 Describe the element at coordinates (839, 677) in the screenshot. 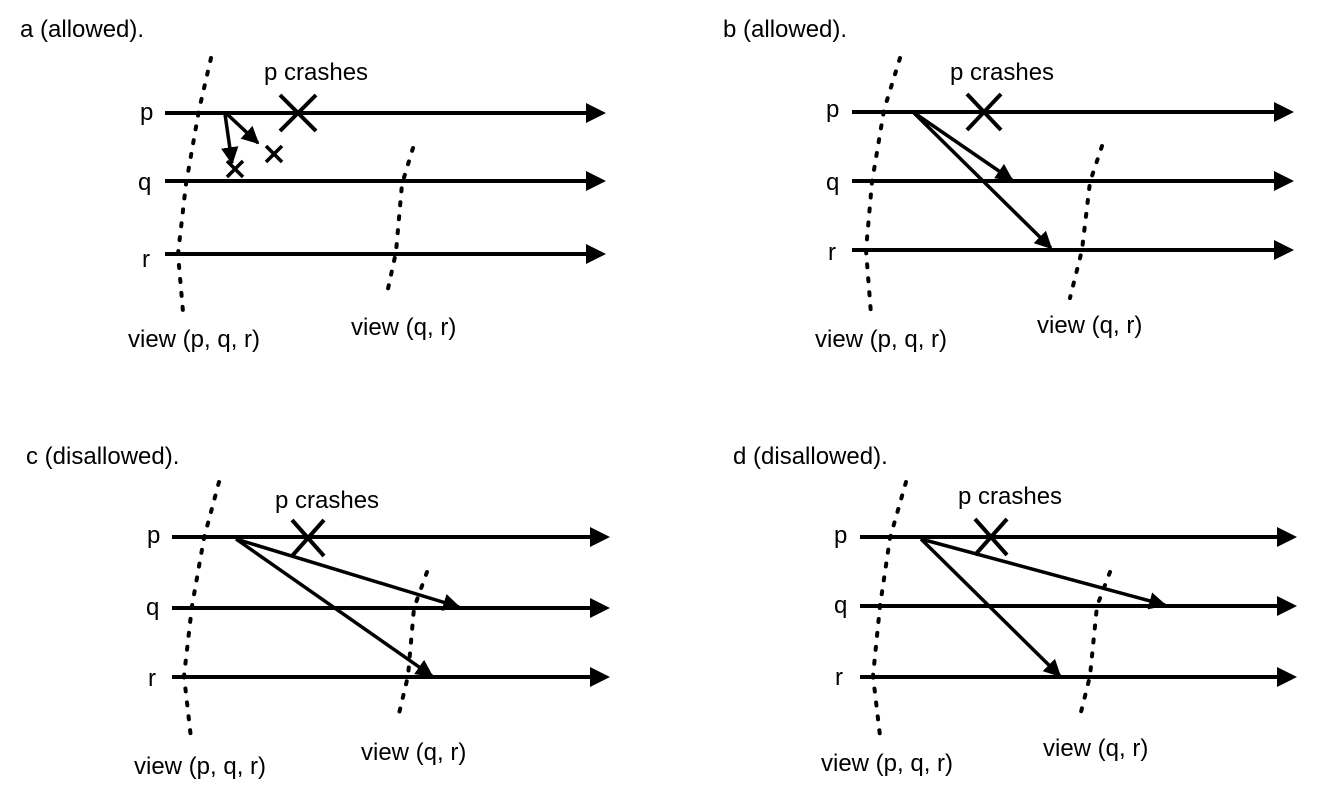

I see `panel-d-process-label-r: r` at that location.